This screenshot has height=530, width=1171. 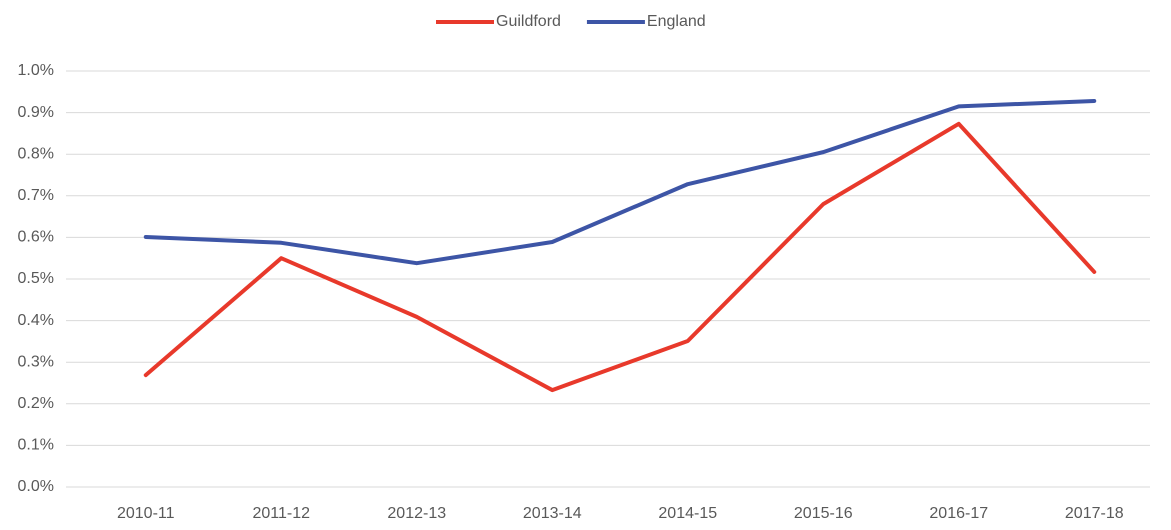 What do you see at coordinates (36, 278) in the screenshot?
I see `y-tick-label: 0.5%` at bounding box center [36, 278].